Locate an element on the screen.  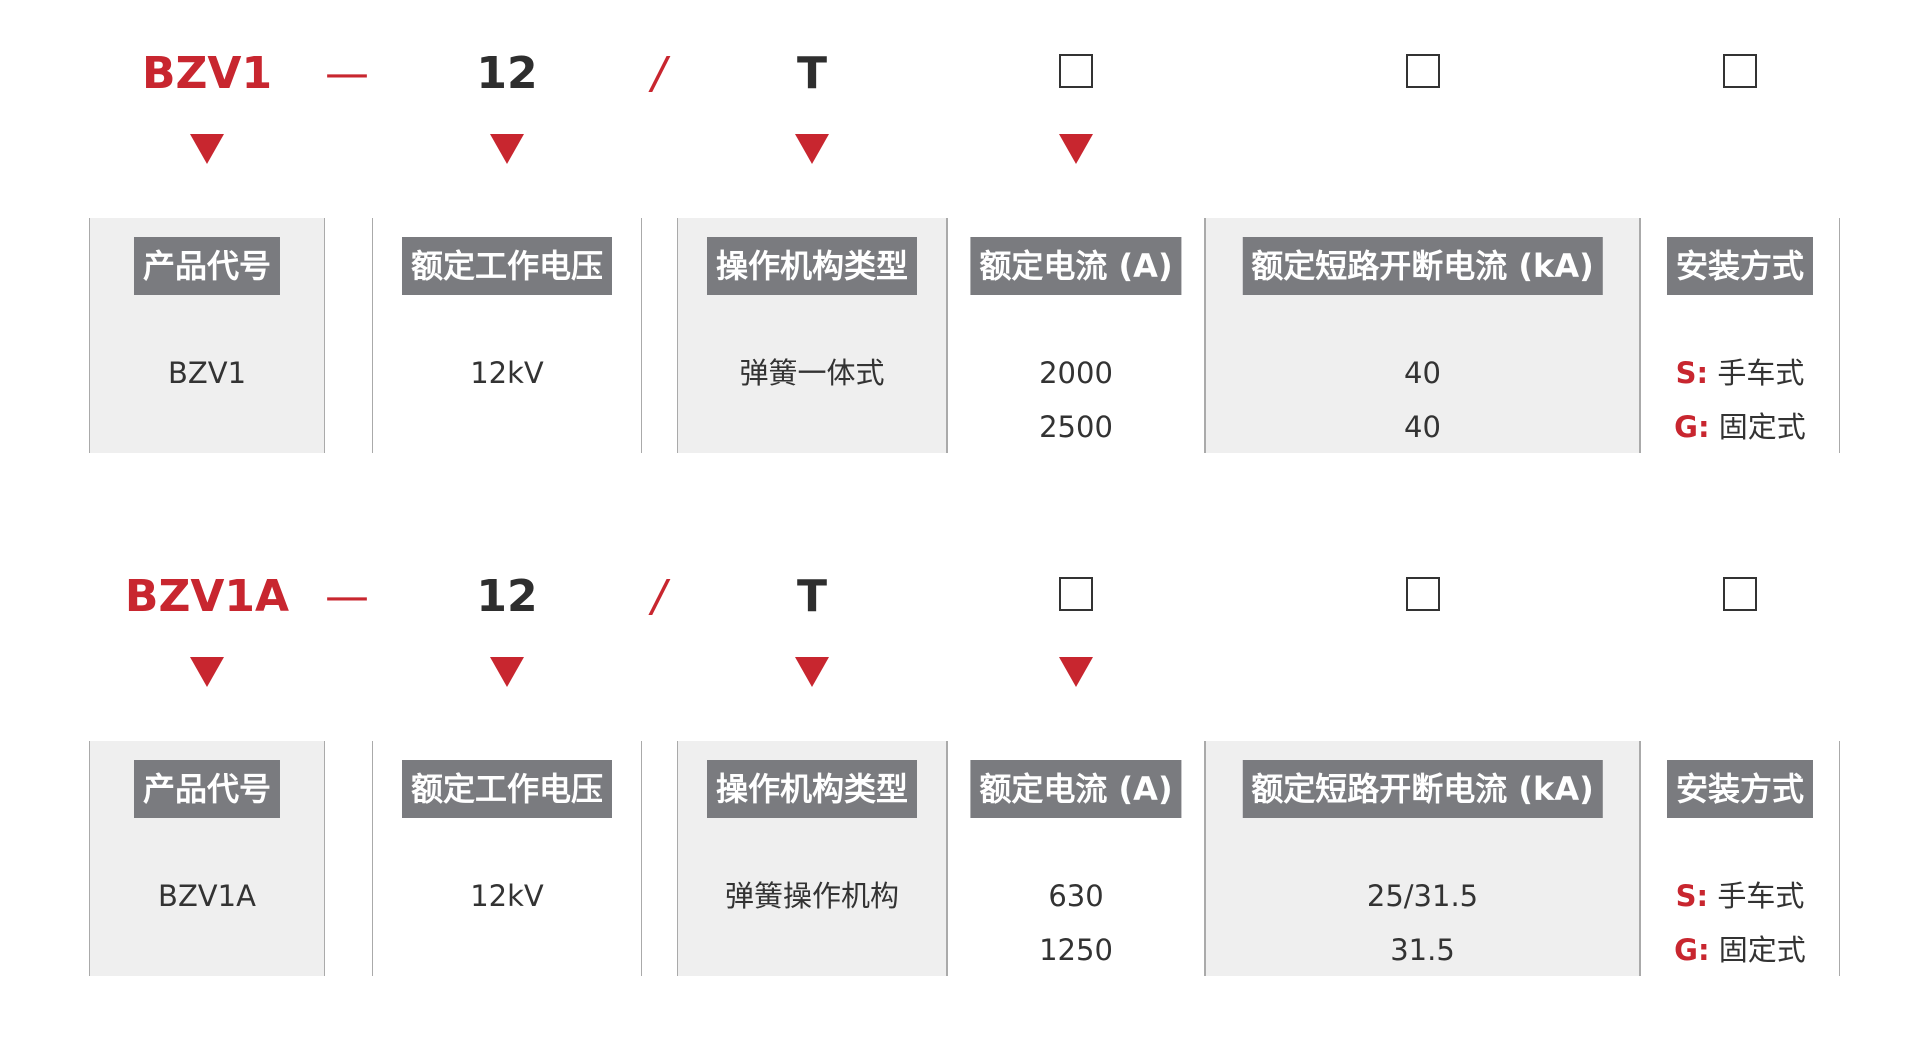
model-code: BZV1A is located at coordinates (207, 596).